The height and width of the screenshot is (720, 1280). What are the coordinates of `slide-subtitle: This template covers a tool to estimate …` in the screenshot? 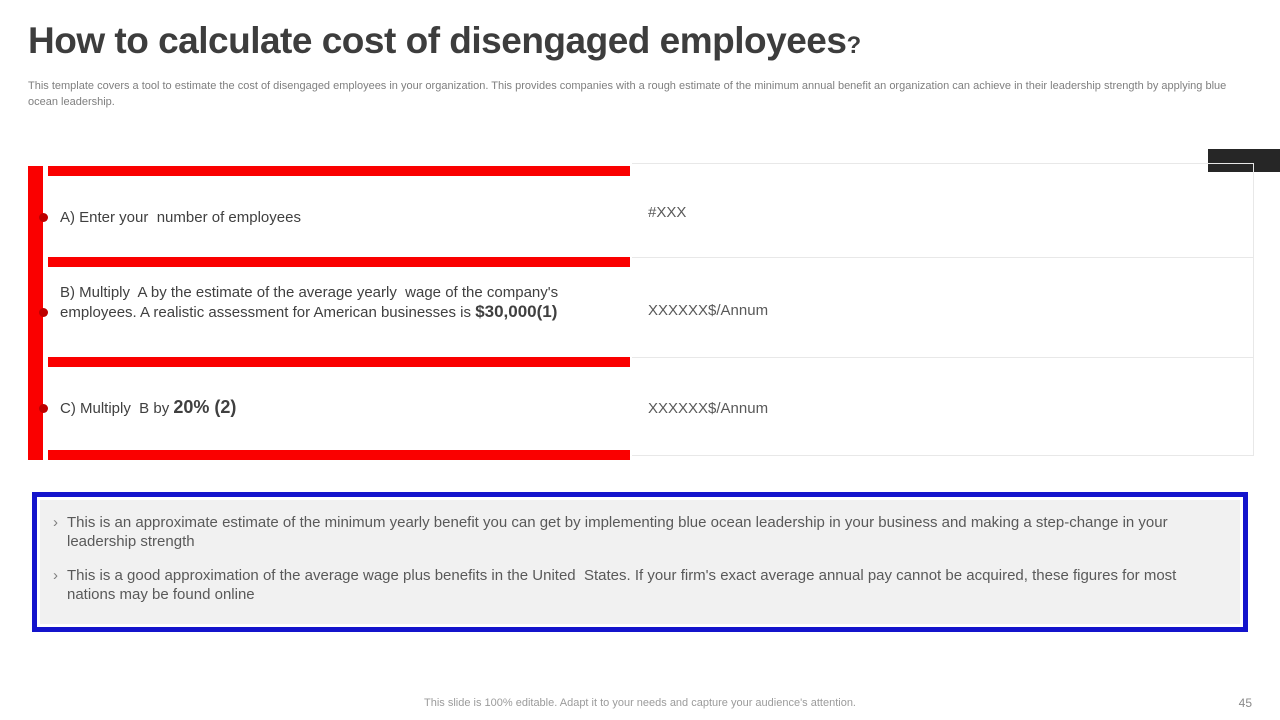 It's located at (627, 94).